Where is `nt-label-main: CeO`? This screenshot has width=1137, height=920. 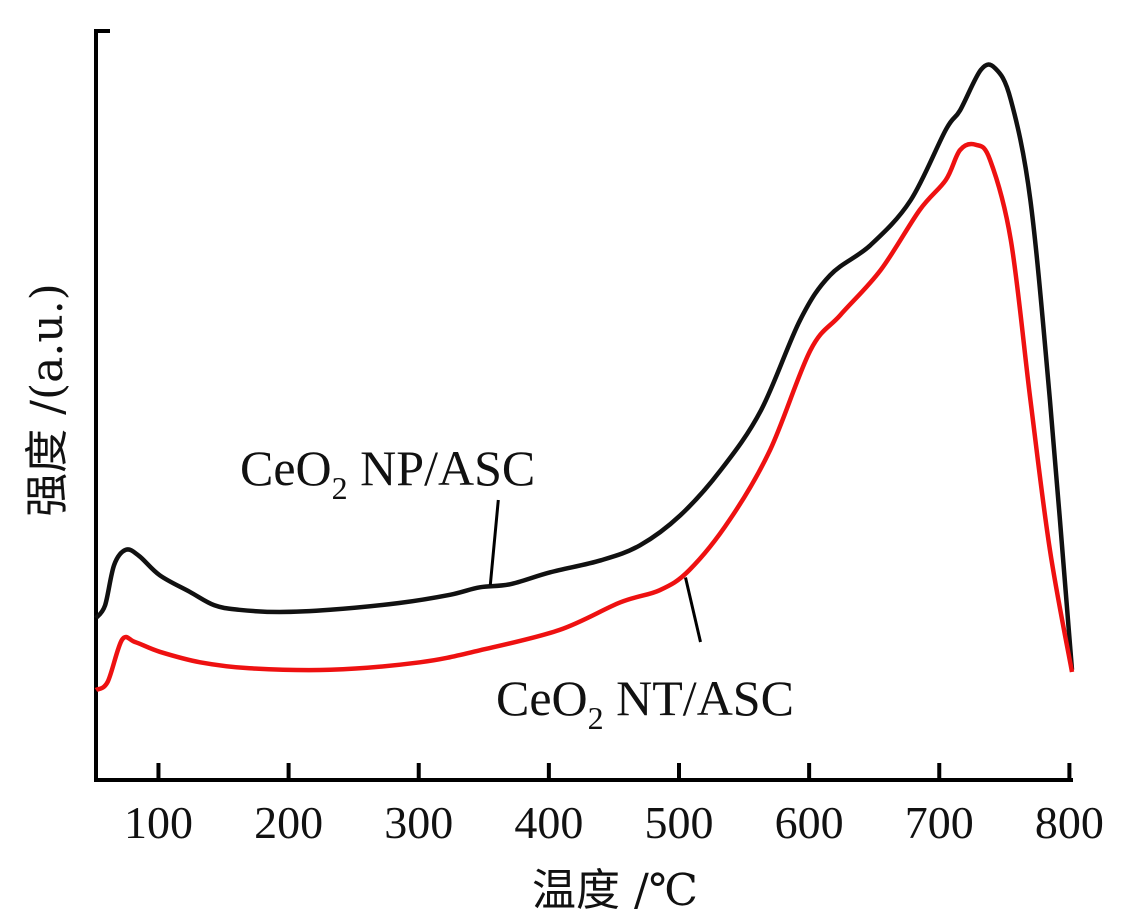
nt-label-main: CeO is located at coordinates (542, 698).